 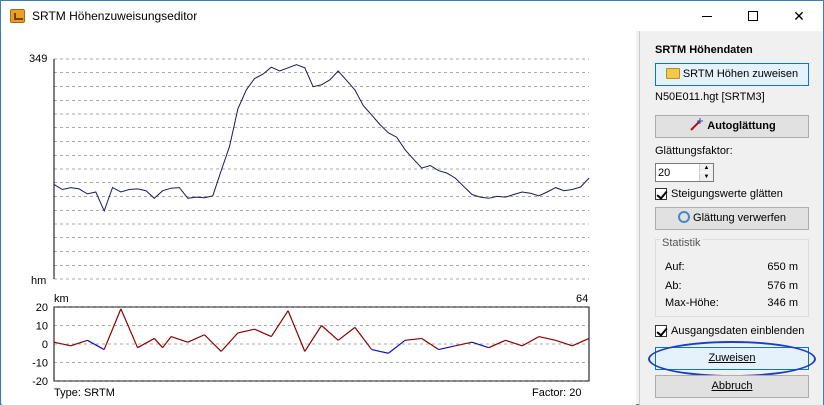 I want to click on x-max-label: 64, so click(x=582, y=299).